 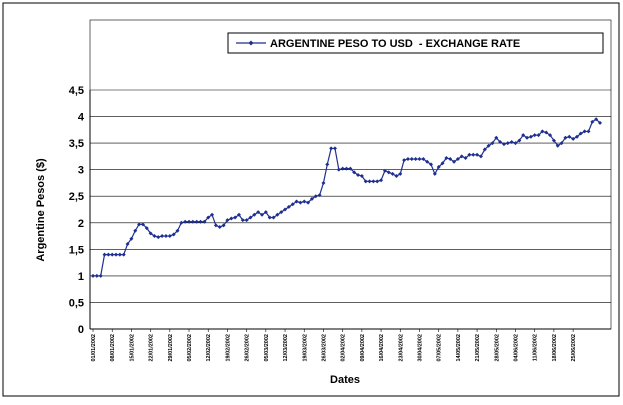 I want to click on x-tick-label: 19/03/2002, so click(x=305, y=348).